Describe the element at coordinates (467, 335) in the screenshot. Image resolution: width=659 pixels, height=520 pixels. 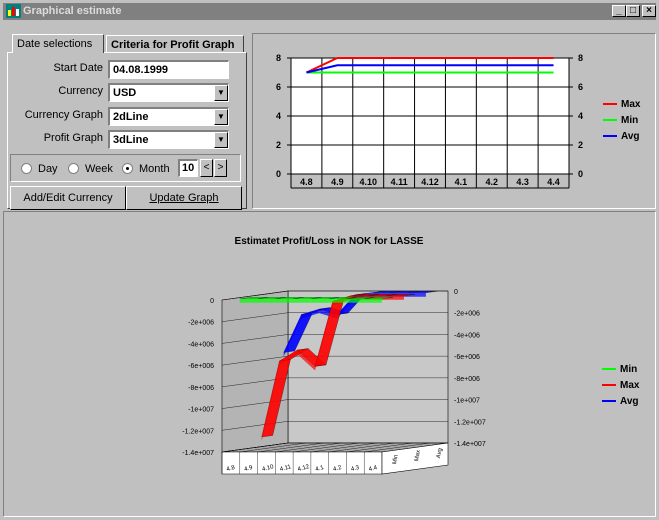
I see `y-tick-label-right: -4e+006` at that location.